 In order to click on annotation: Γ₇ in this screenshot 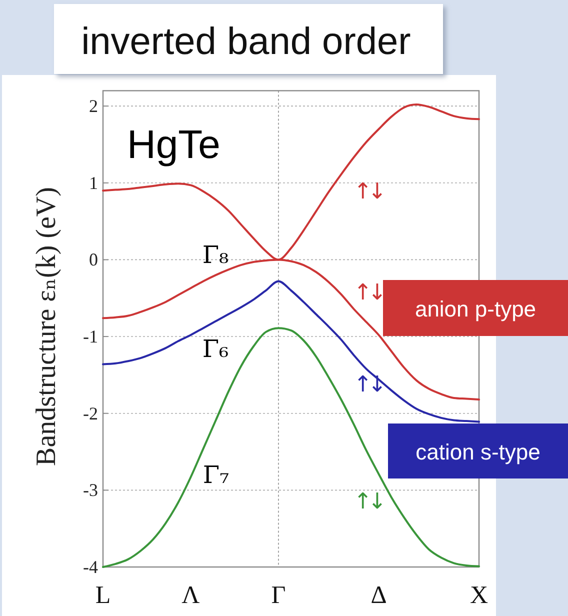, I will do `click(216, 475)`.